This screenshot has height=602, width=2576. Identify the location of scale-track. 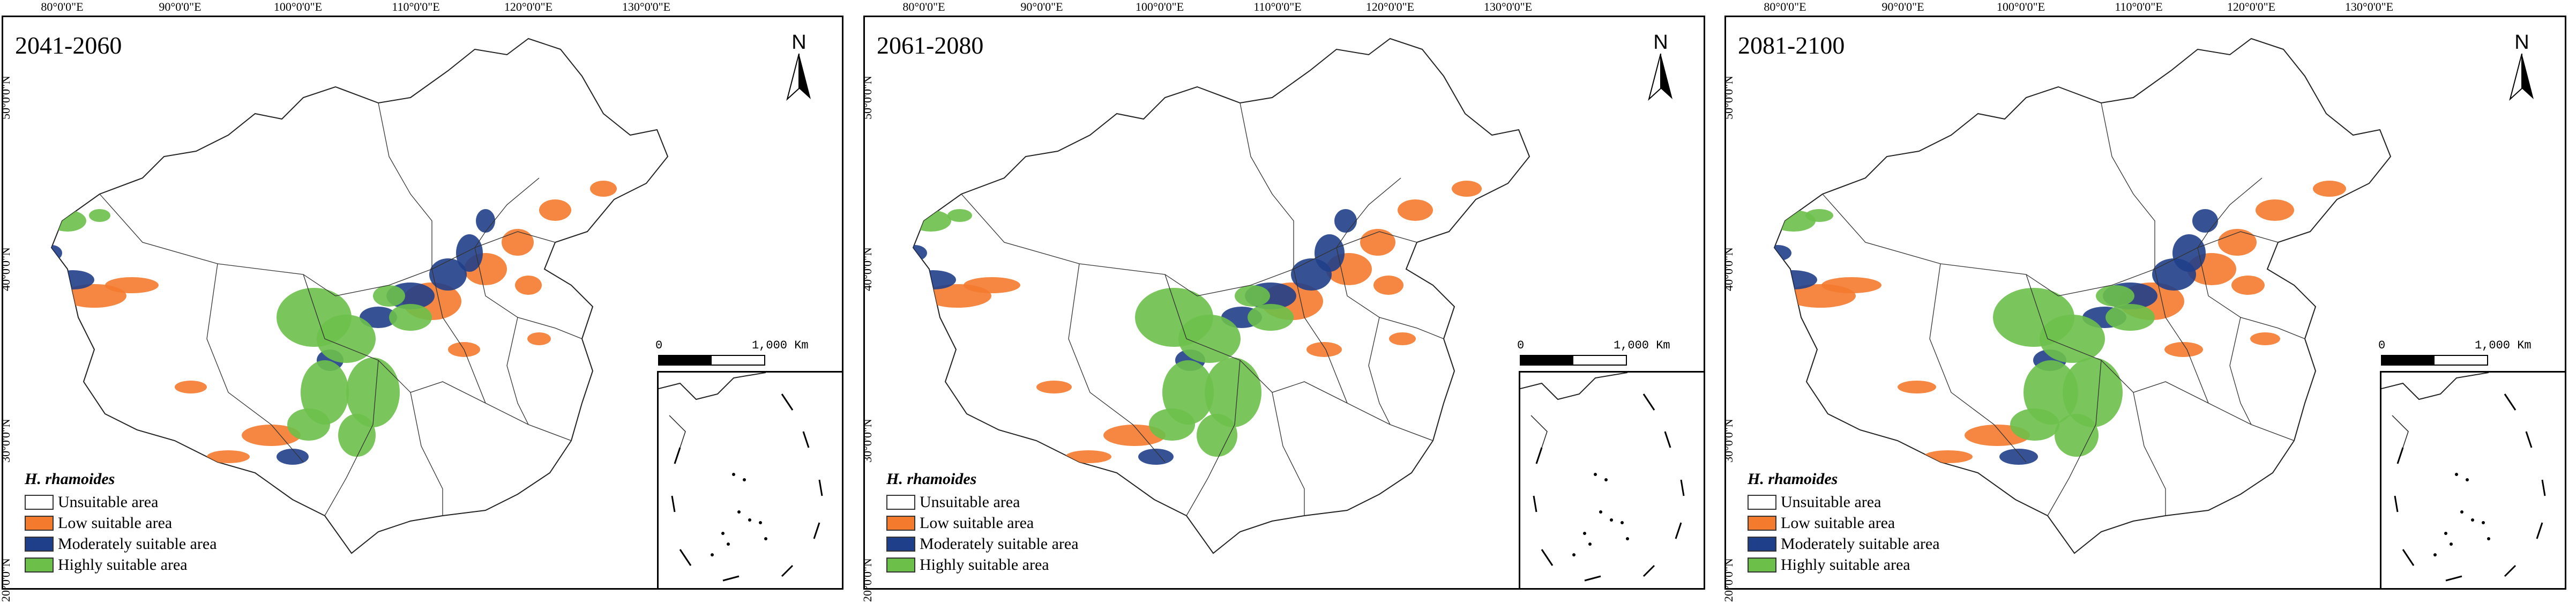
(1574, 360).